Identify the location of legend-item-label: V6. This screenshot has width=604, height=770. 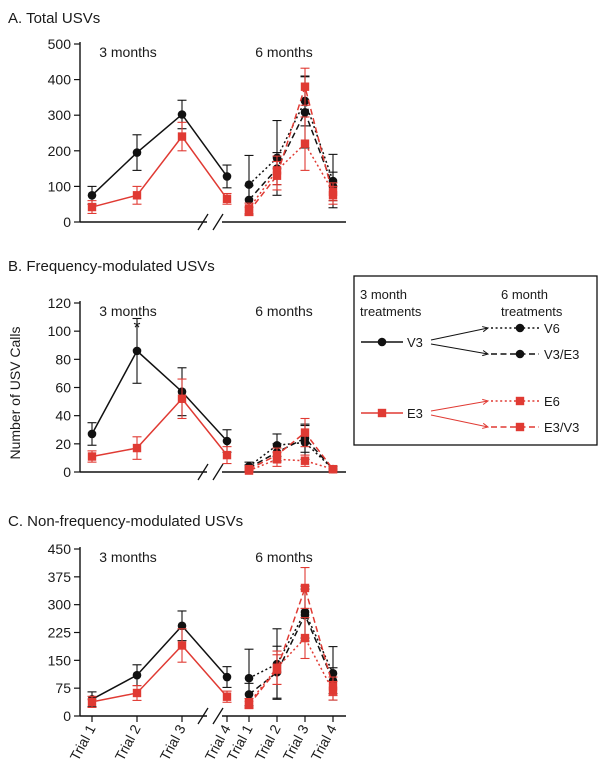
(552, 328).